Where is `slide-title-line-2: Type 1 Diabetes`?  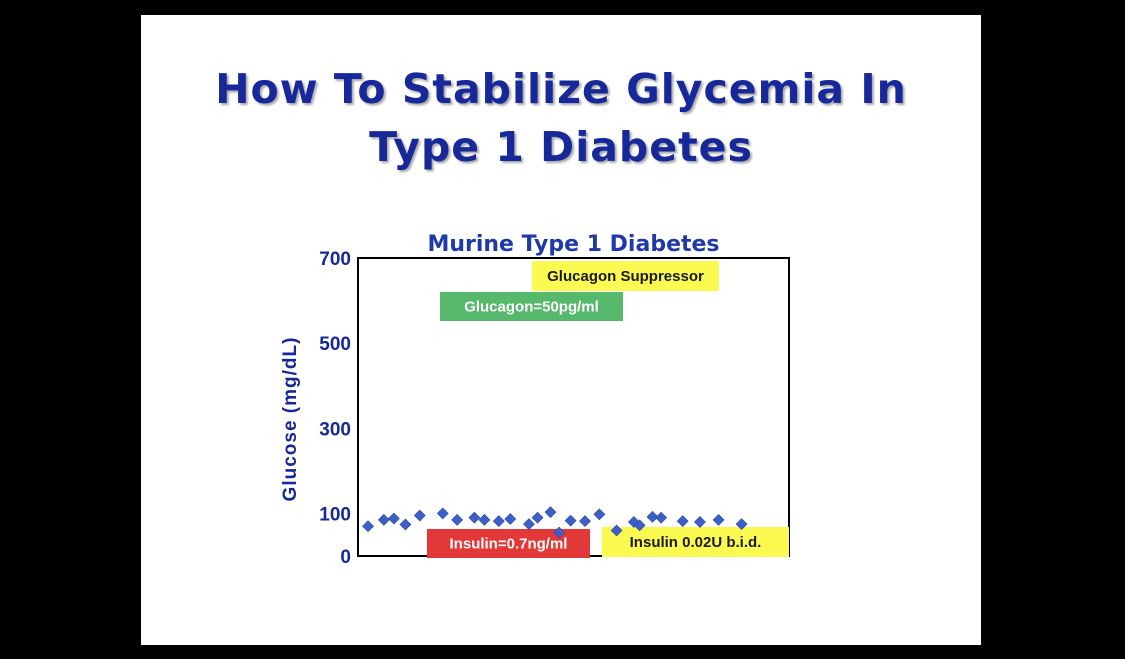 slide-title-line-2: Type 1 Diabetes is located at coordinates (561, 147).